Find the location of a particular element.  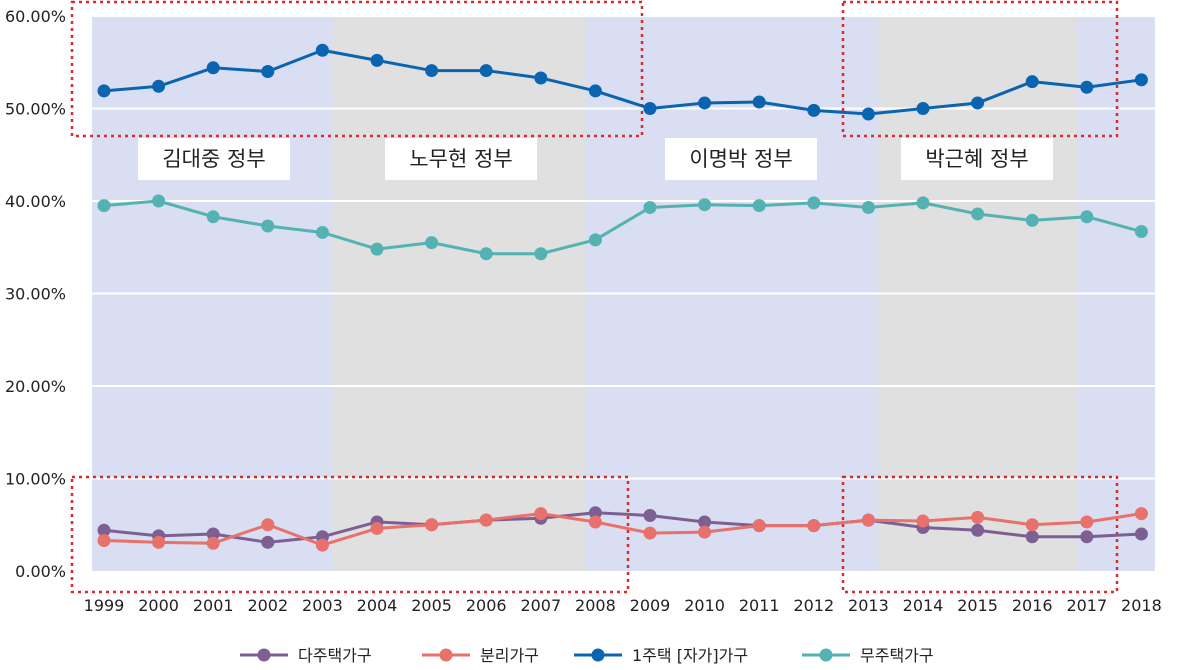

period-label: 박근혜 정부 is located at coordinates (976, 159).